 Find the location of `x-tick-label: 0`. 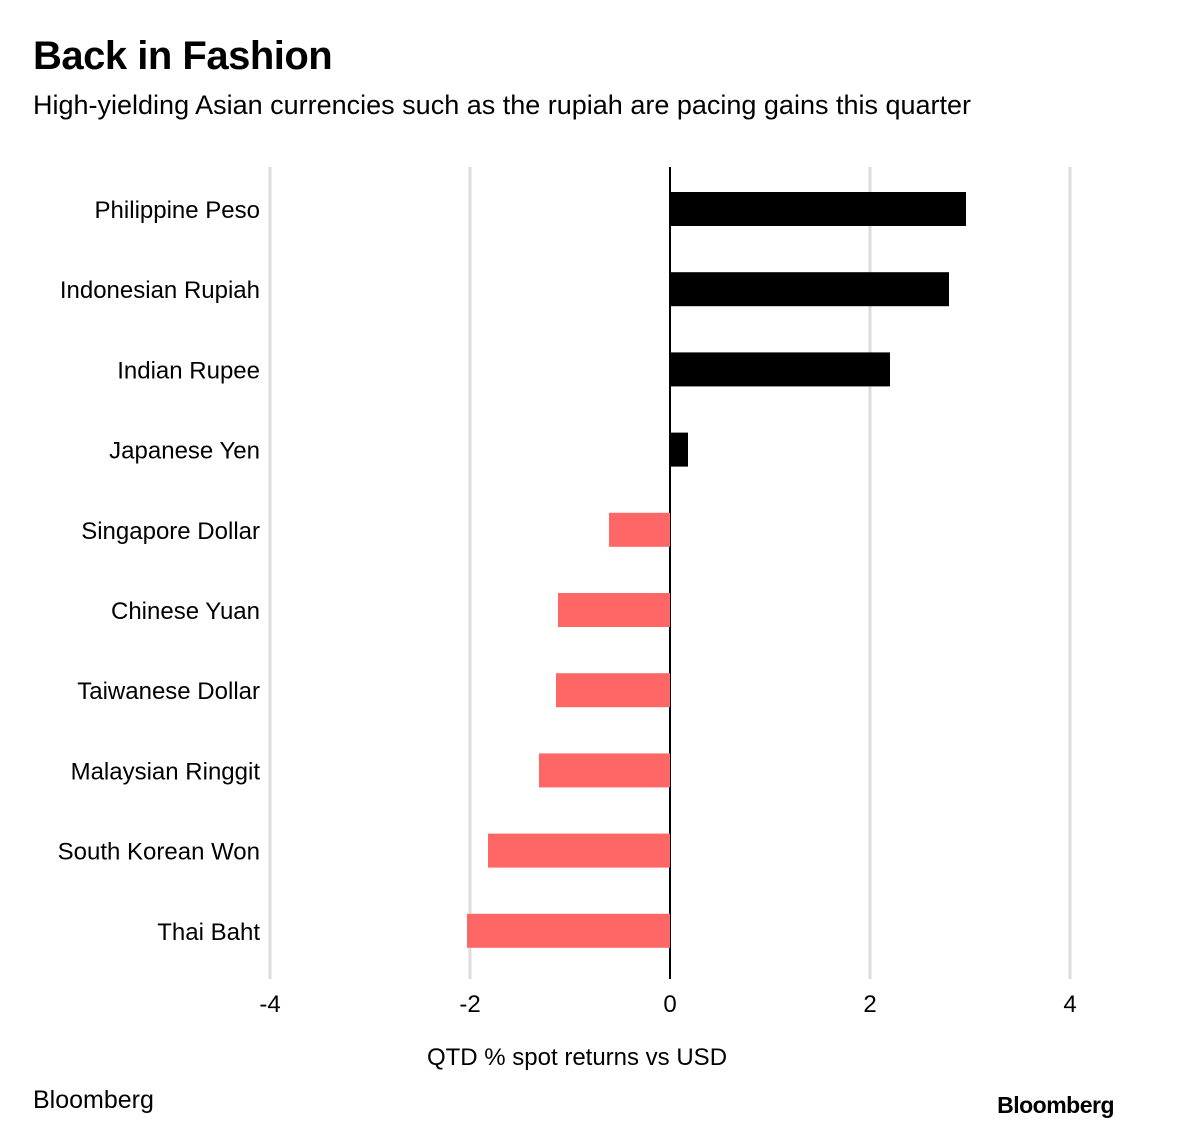

x-tick-label: 0 is located at coordinates (669, 1004).